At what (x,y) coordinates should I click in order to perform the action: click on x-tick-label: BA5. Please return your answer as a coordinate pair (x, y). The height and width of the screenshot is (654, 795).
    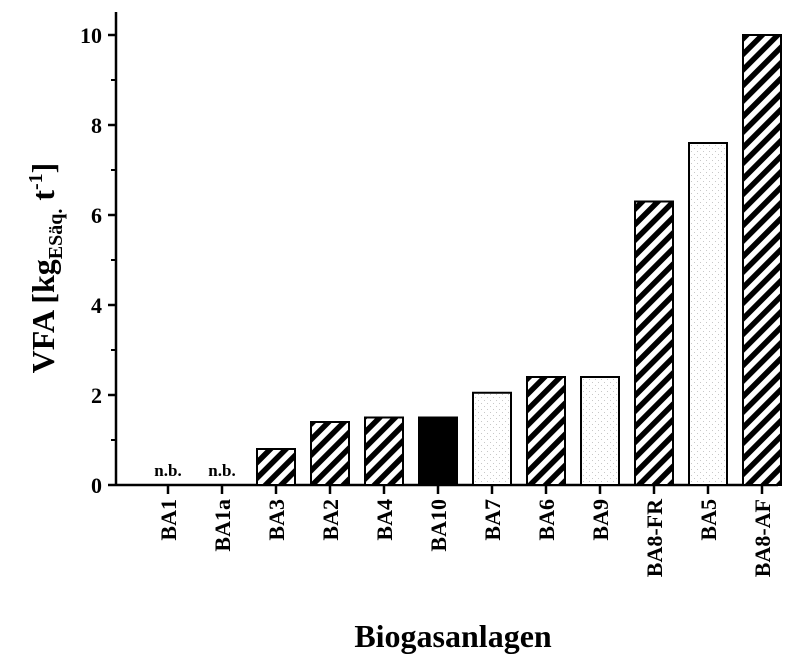
    Looking at the image, I should click on (708, 520).